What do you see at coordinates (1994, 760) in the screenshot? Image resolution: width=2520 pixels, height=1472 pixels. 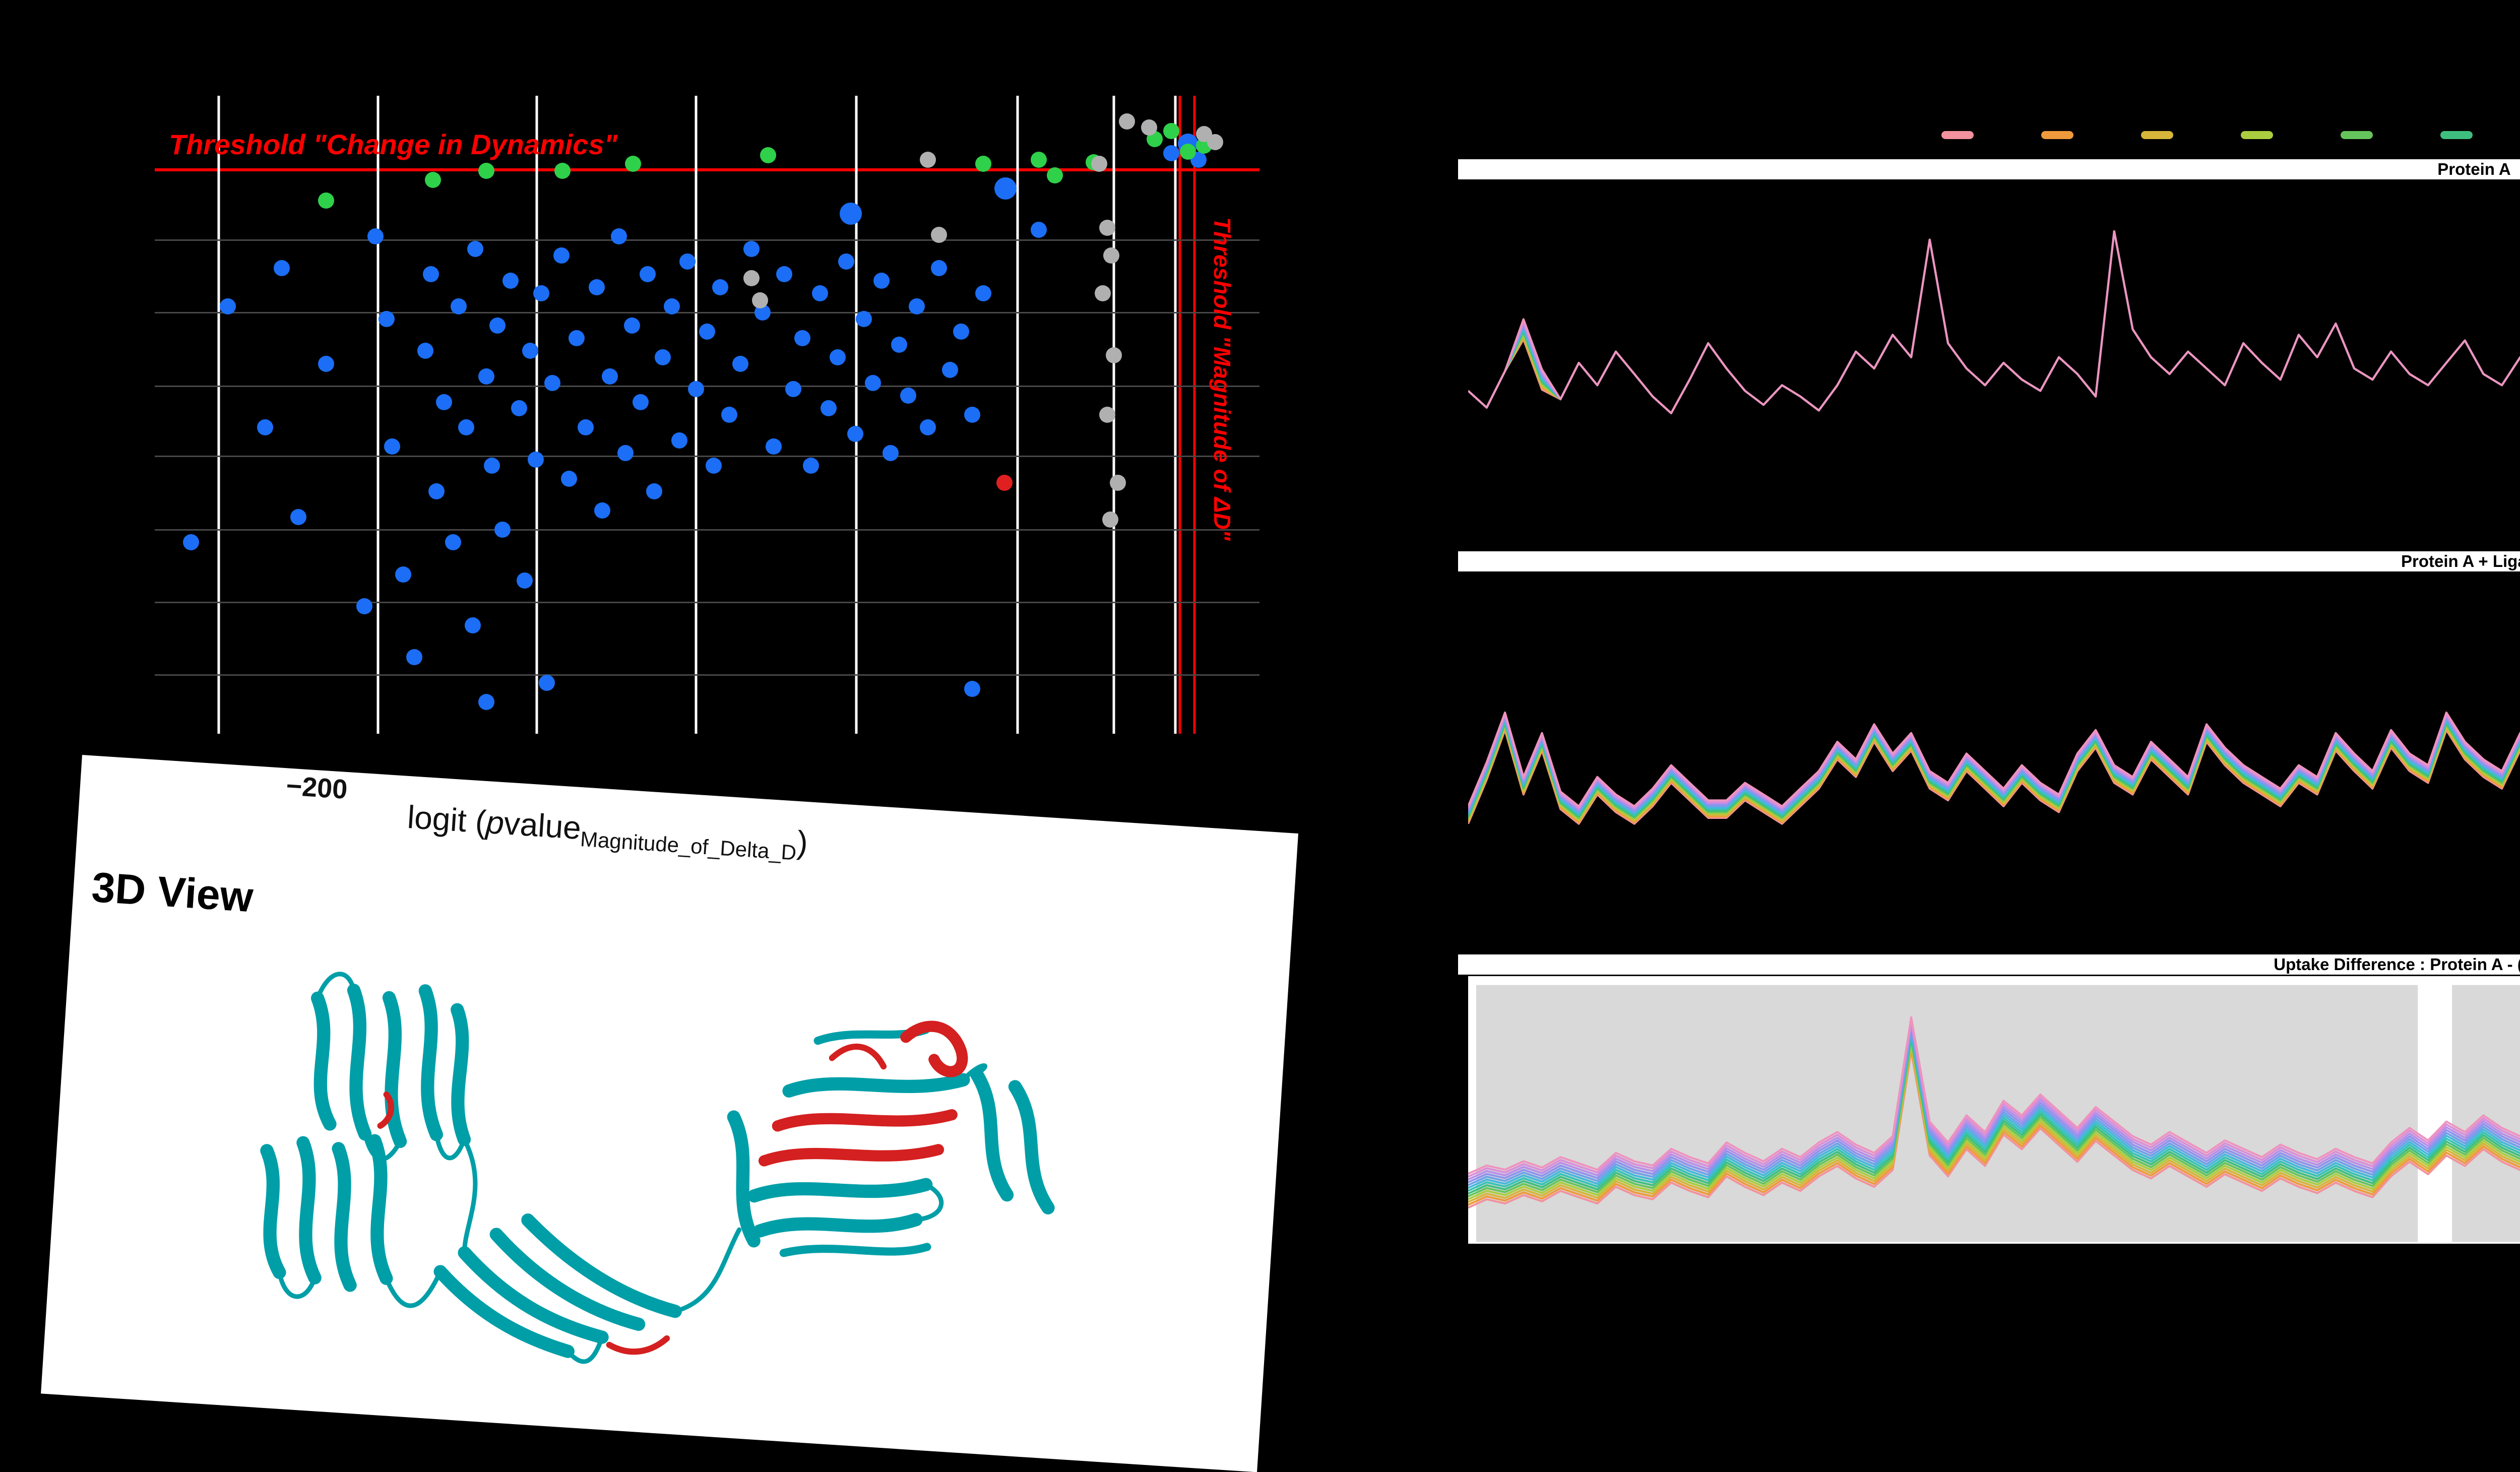 I see `protein-a-ligand-chart` at bounding box center [1994, 760].